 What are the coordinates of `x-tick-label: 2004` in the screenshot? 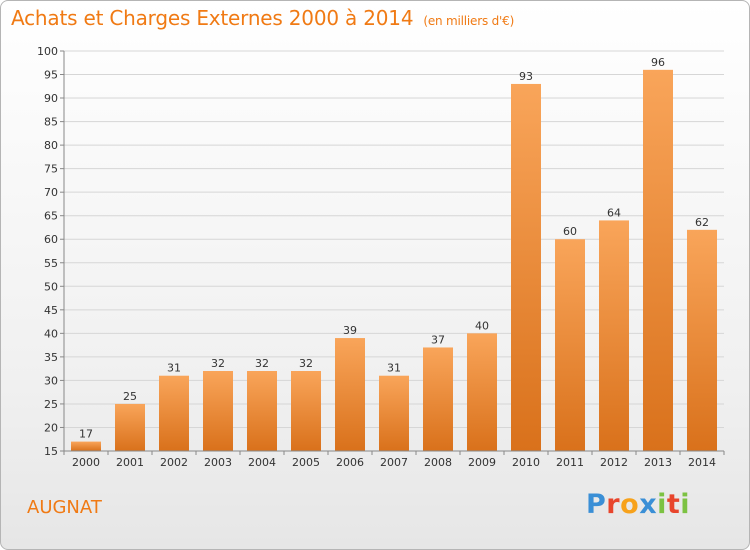 It's located at (262, 462).